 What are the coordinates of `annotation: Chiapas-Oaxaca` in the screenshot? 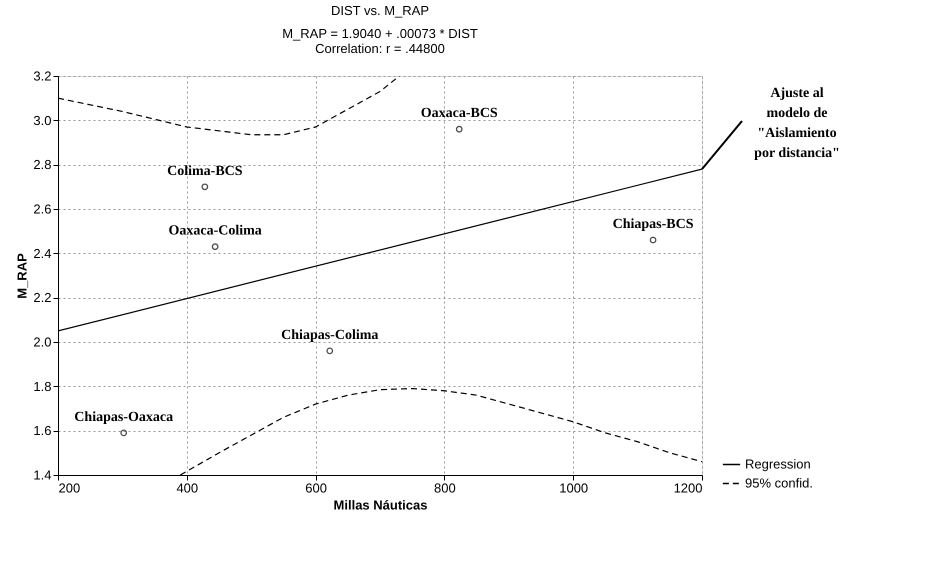 It's located at (124, 417).